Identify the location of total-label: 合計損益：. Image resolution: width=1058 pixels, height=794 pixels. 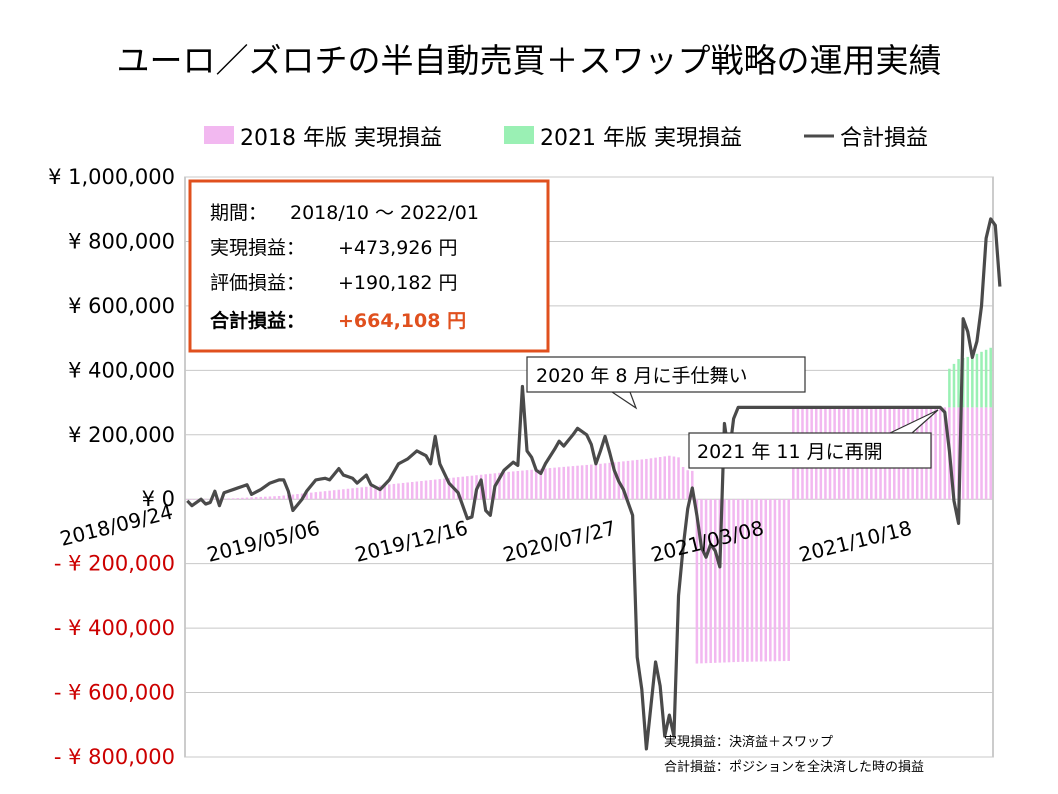
(257, 320).